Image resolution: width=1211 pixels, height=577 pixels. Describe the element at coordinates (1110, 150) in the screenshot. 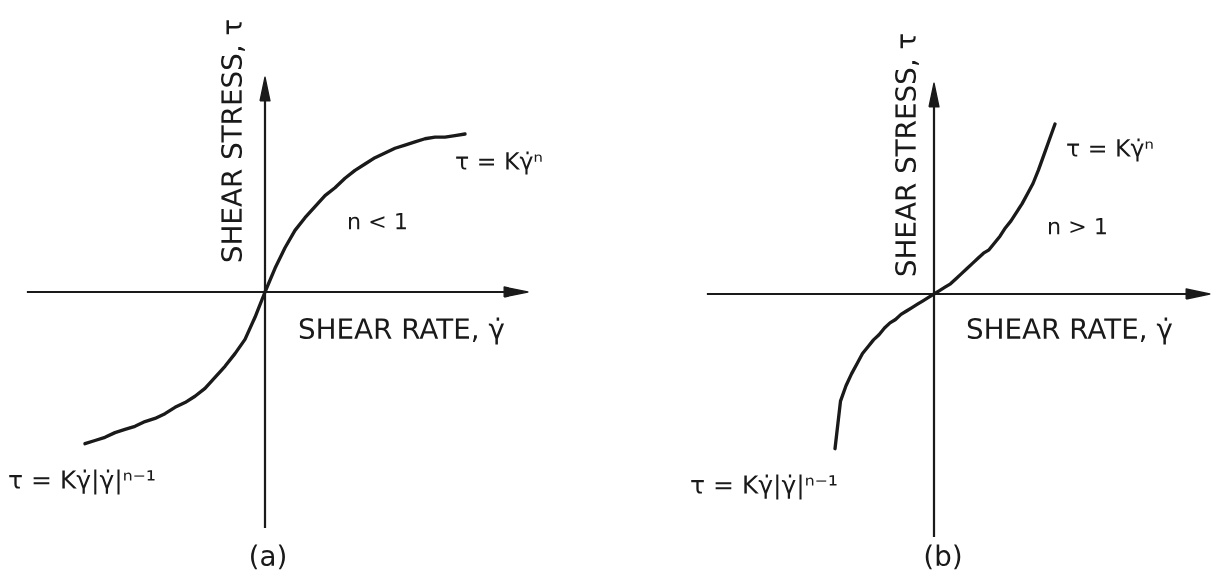

I see `text: τ = Kγ̇ⁿ` at that location.